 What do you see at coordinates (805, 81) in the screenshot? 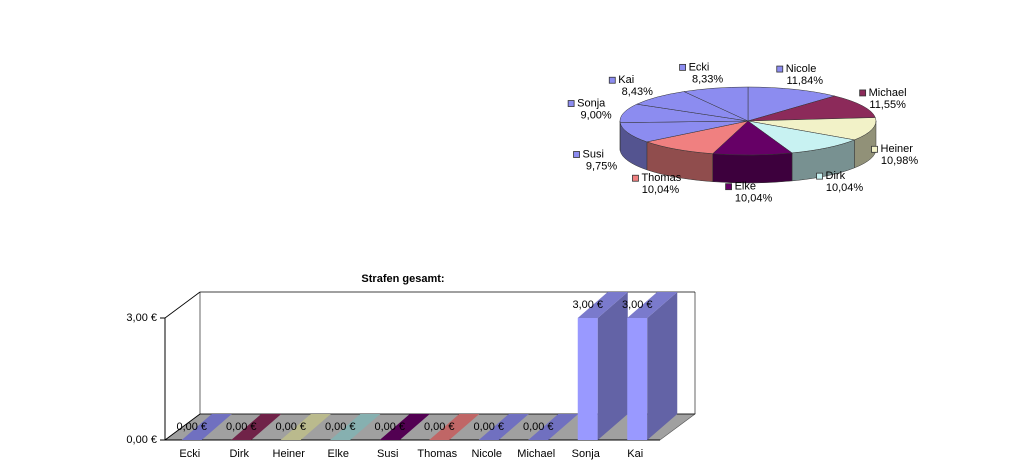
I see `slice-value: 11,84%` at bounding box center [805, 81].